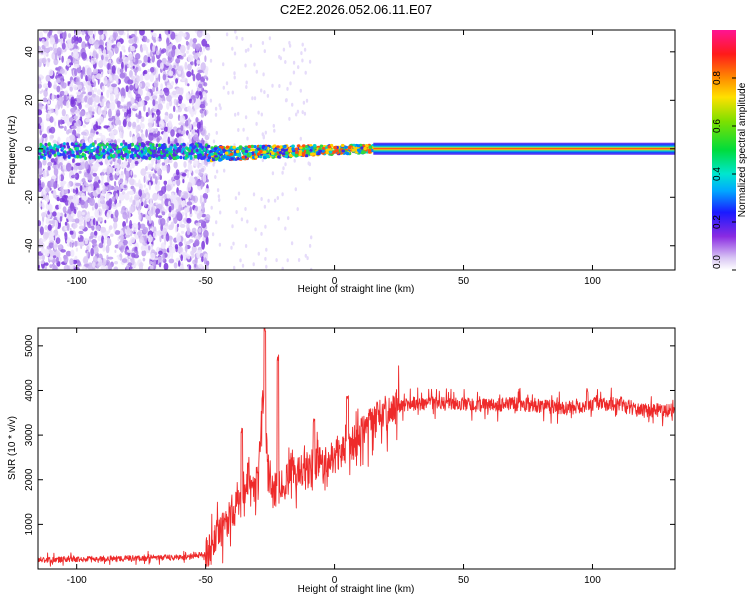  Describe the element at coordinates (356, 589) in the screenshot. I see `snr-x-label: Height of straight line (km)` at that location.